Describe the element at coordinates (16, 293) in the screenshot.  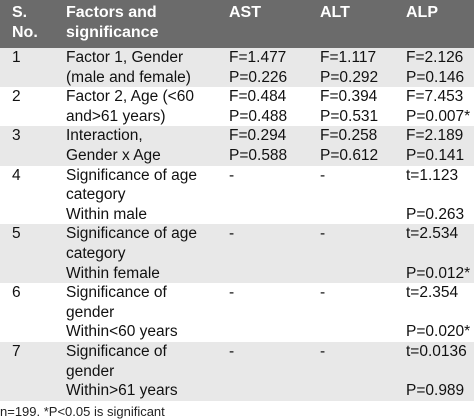
I see `cell-sno: 6` at that location.